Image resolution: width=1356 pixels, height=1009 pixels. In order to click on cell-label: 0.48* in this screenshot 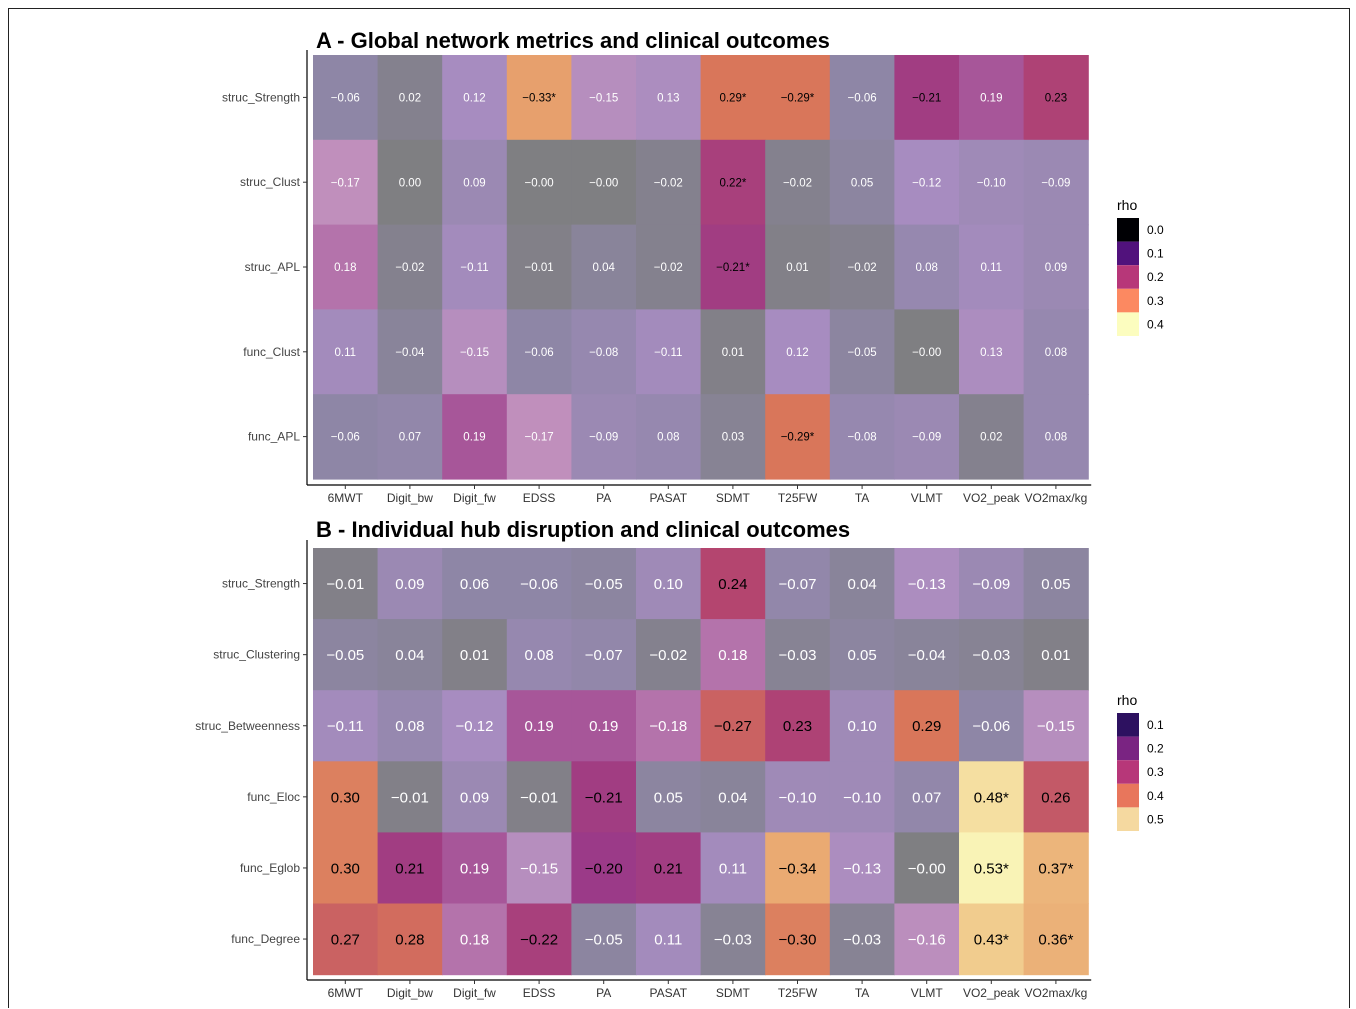, I will do `click(991, 797)`.